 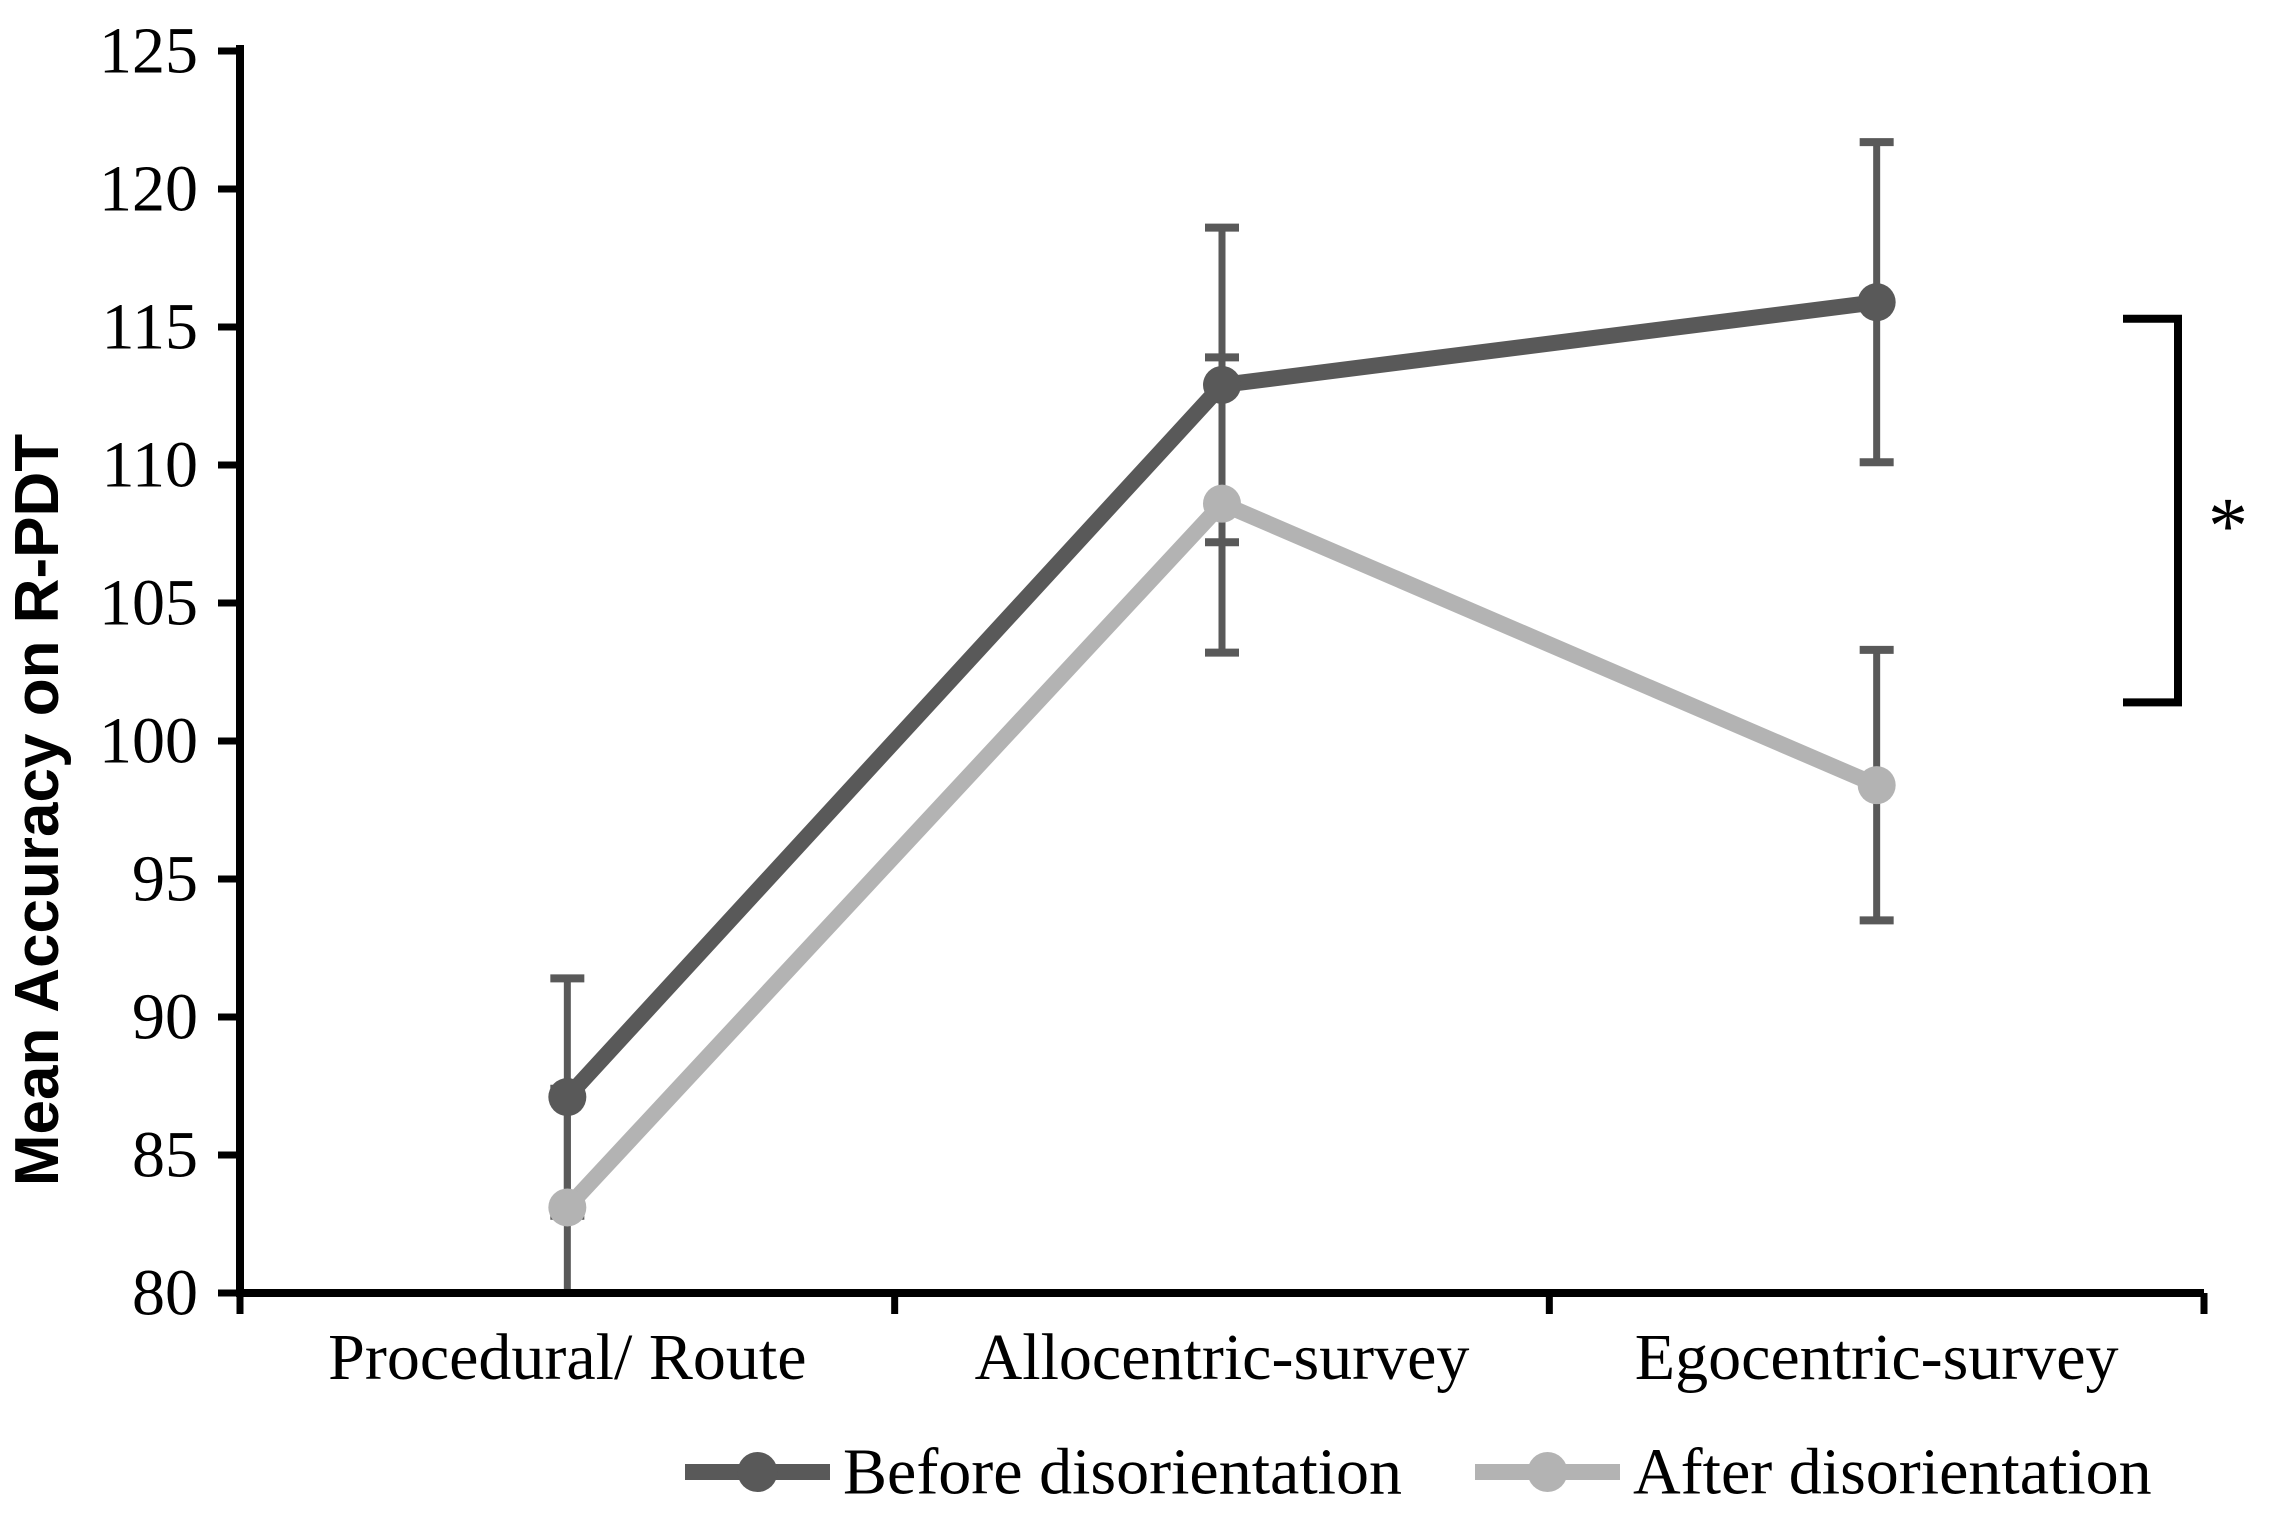 I want to click on y-tick-label: 105, so click(x=148, y=603).